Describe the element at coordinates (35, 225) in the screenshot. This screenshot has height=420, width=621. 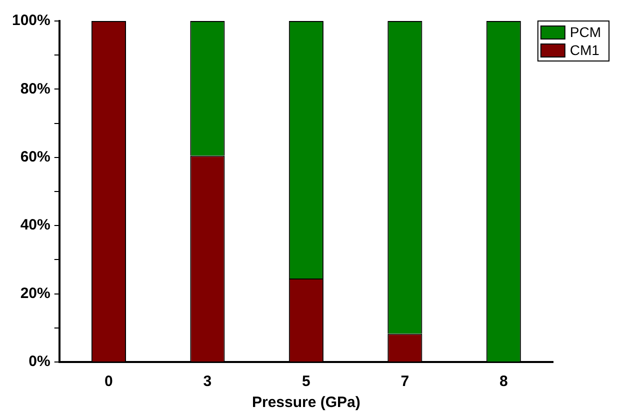
I see `y-tick-label: 40%` at that location.